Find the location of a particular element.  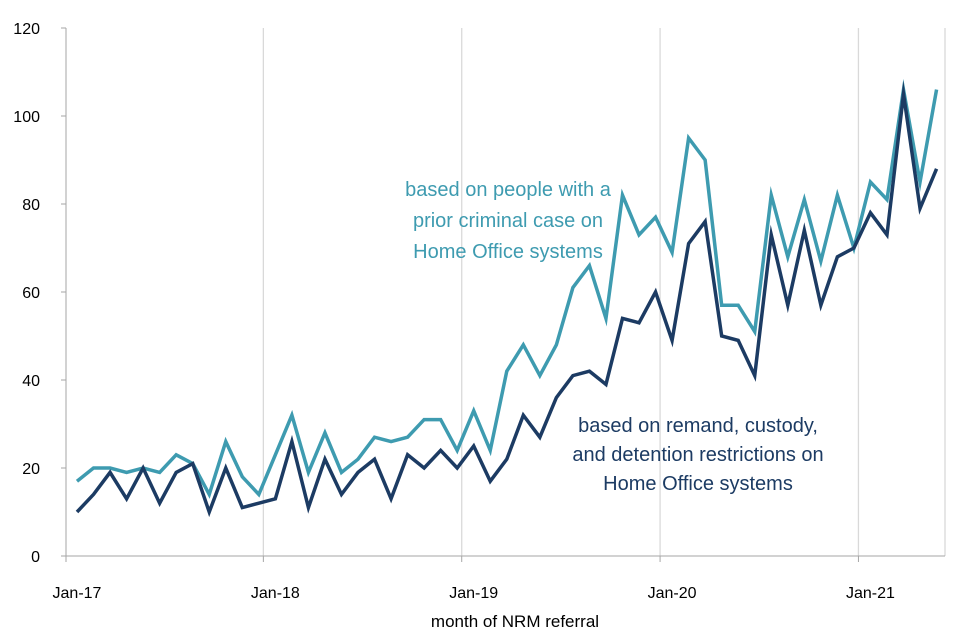

y-tick-label: 120 is located at coordinates (26, 29).